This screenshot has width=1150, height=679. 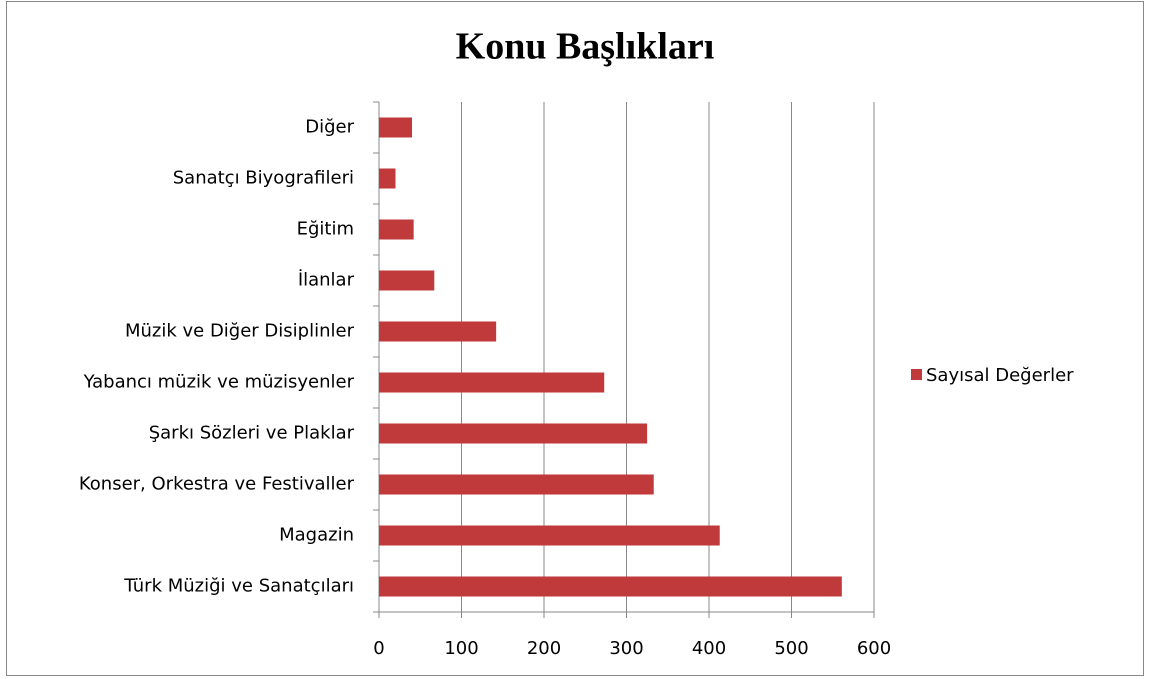 What do you see at coordinates (626, 648) in the screenshot?
I see `x-tick-label: 300` at bounding box center [626, 648].